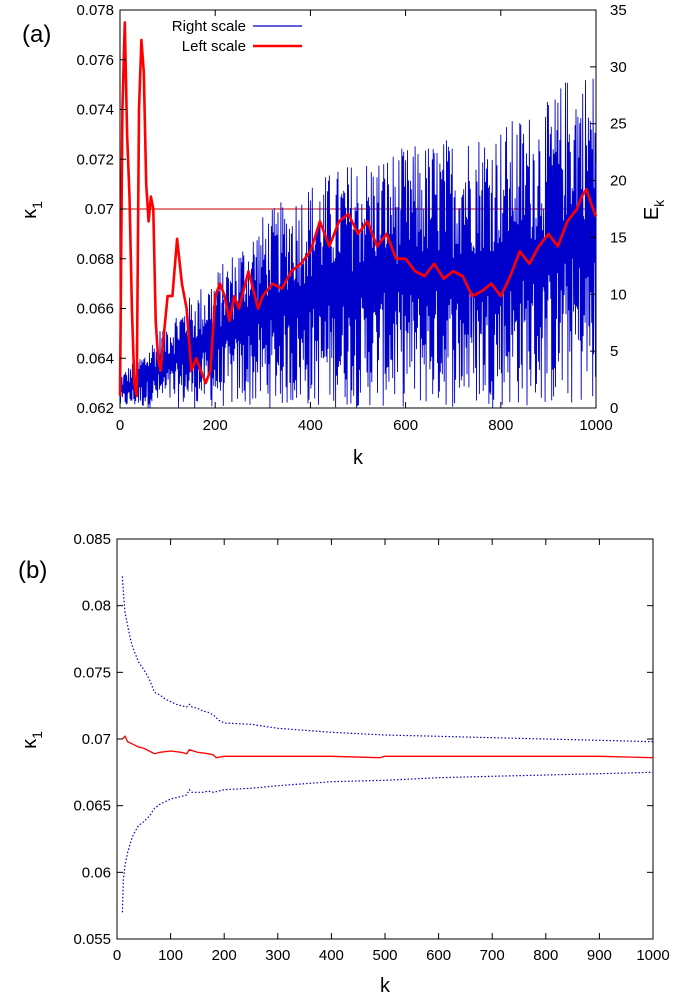 The width and height of the screenshot is (677, 1000). What do you see at coordinates (99, 209) in the screenshot?
I see `y-left-tick-label: 0.07` at bounding box center [99, 209].